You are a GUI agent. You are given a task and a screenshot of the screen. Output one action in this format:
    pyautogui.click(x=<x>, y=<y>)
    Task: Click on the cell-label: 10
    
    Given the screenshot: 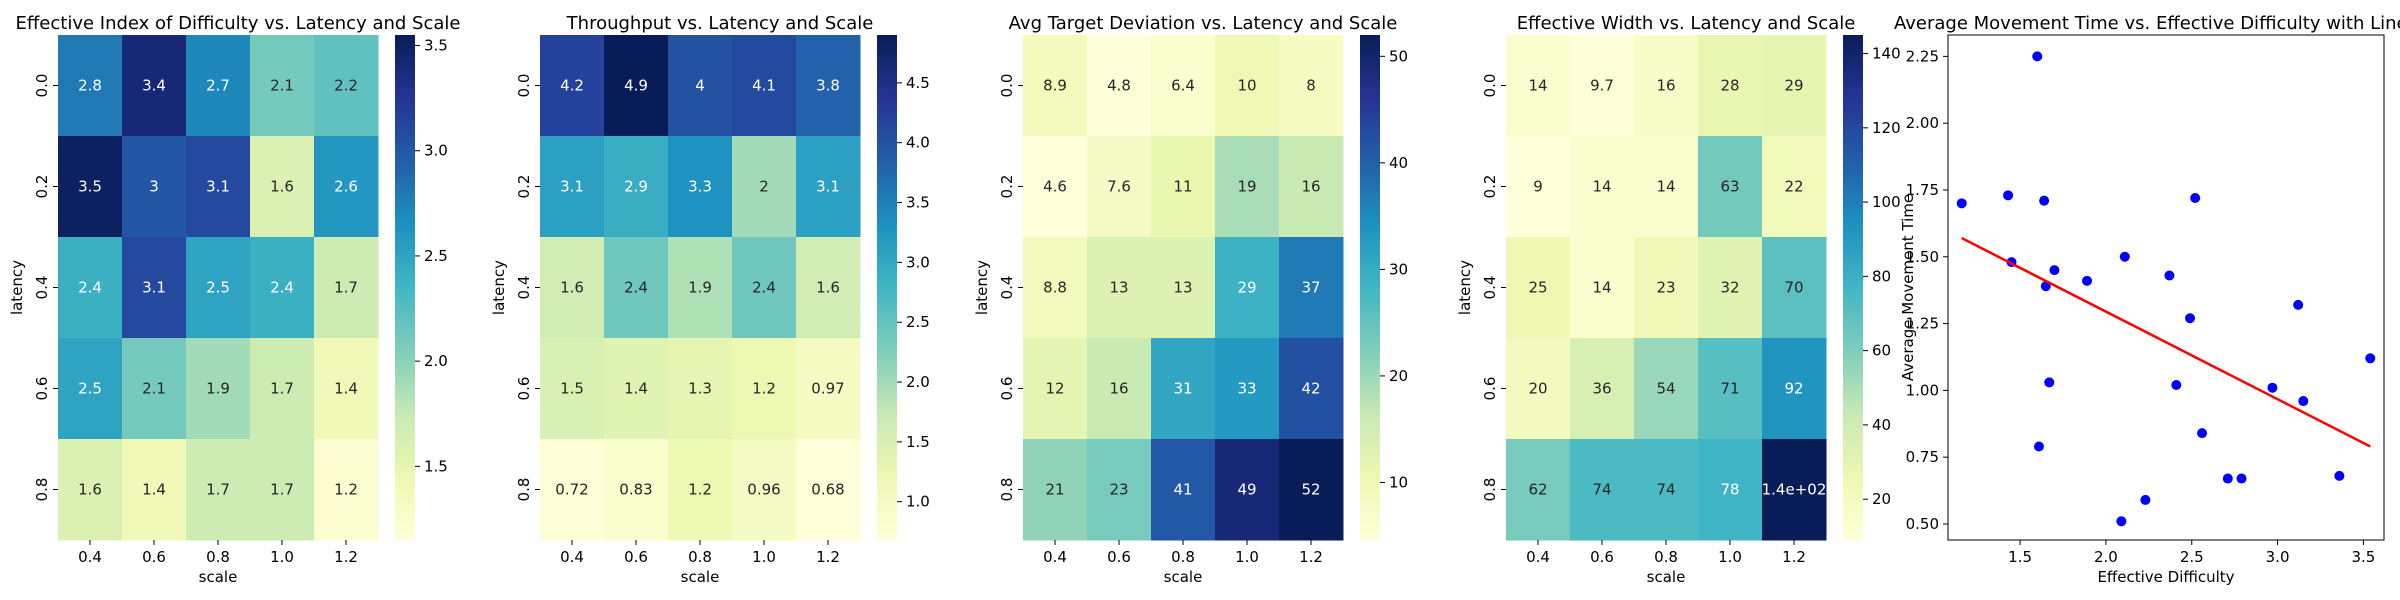 What is the action you would take?
    pyautogui.click(x=1246, y=86)
    